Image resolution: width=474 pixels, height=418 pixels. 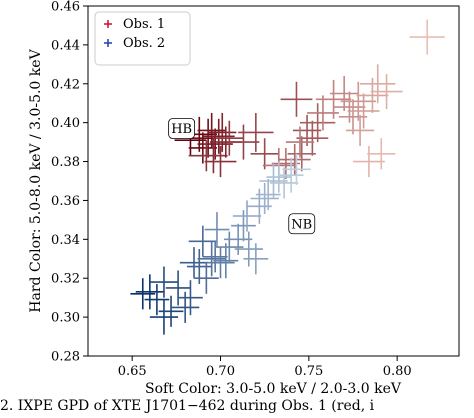 I want to click on y-tick-label: 0.32, so click(x=65, y=279).